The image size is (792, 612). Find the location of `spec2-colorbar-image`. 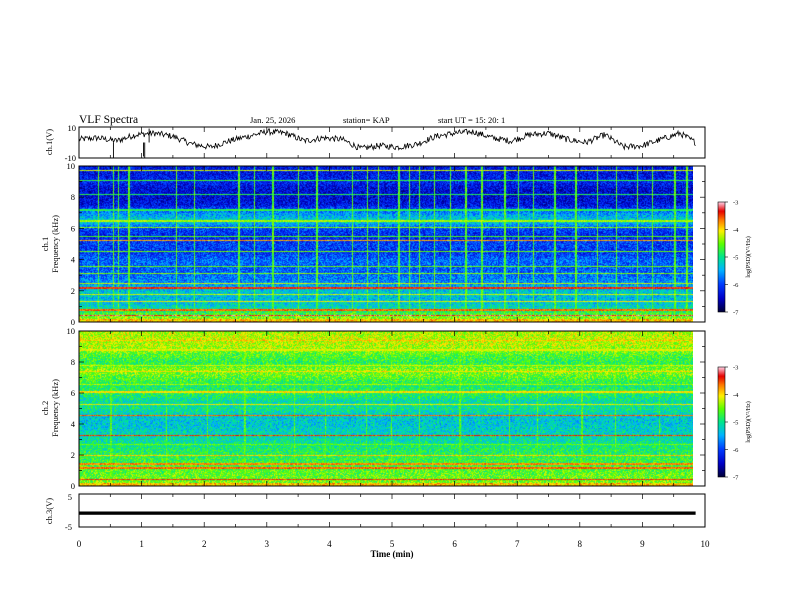

spec2-colorbar-image is located at coordinates (721, 422).